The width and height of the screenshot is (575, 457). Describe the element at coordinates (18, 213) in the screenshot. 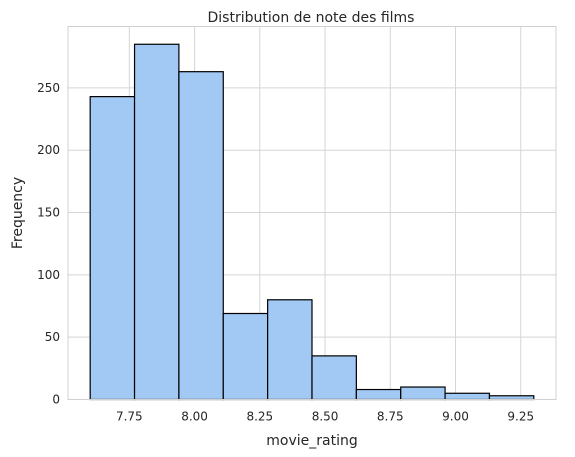

I see `y-axis-label: Frequency` at that location.